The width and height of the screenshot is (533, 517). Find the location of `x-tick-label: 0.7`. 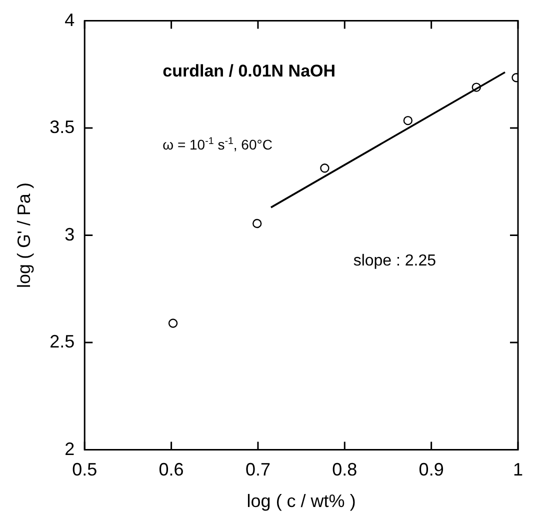

x-tick-label: 0.7 is located at coordinates (257, 470).